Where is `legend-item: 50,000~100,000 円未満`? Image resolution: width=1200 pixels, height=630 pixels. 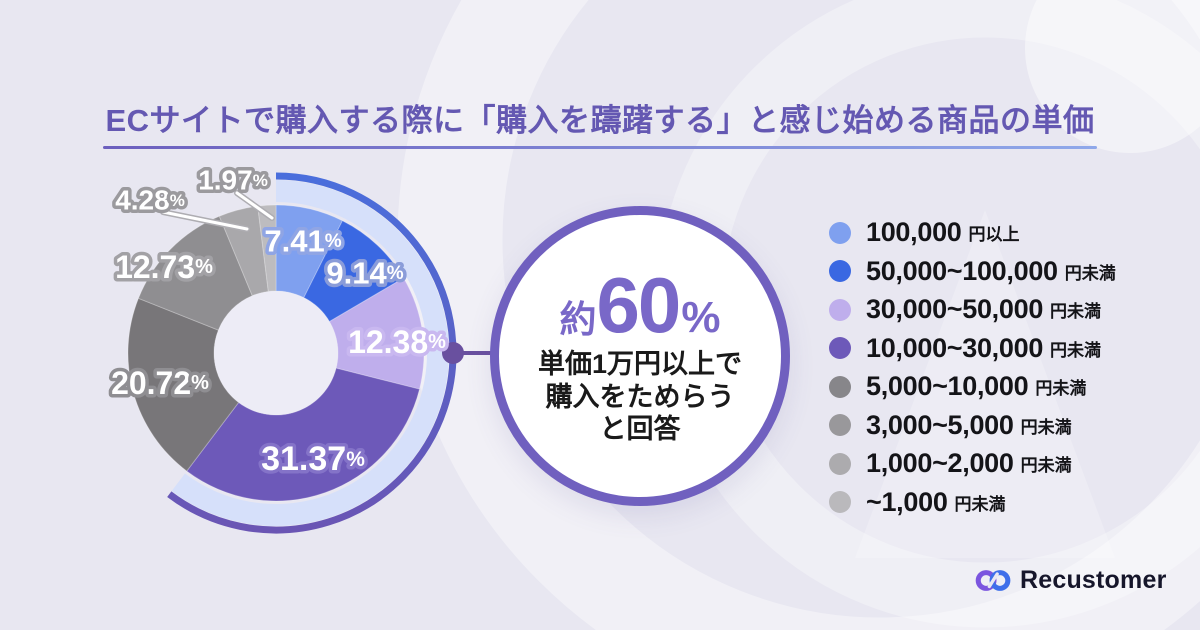
legend-item: 50,000~100,000 円未満 is located at coordinates (972, 270).